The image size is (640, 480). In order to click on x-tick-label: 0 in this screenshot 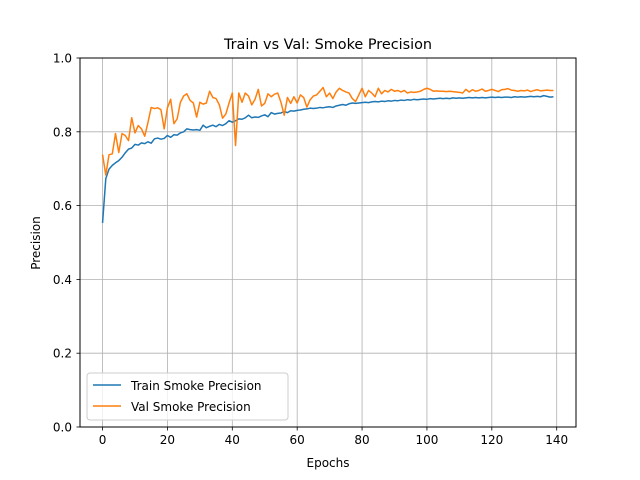, I will do `click(103, 440)`.